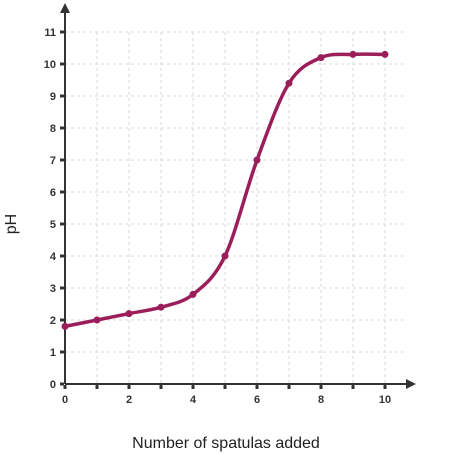 The height and width of the screenshot is (454, 464). I want to click on x-axis-label: Number of spatulas added, so click(226, 443).